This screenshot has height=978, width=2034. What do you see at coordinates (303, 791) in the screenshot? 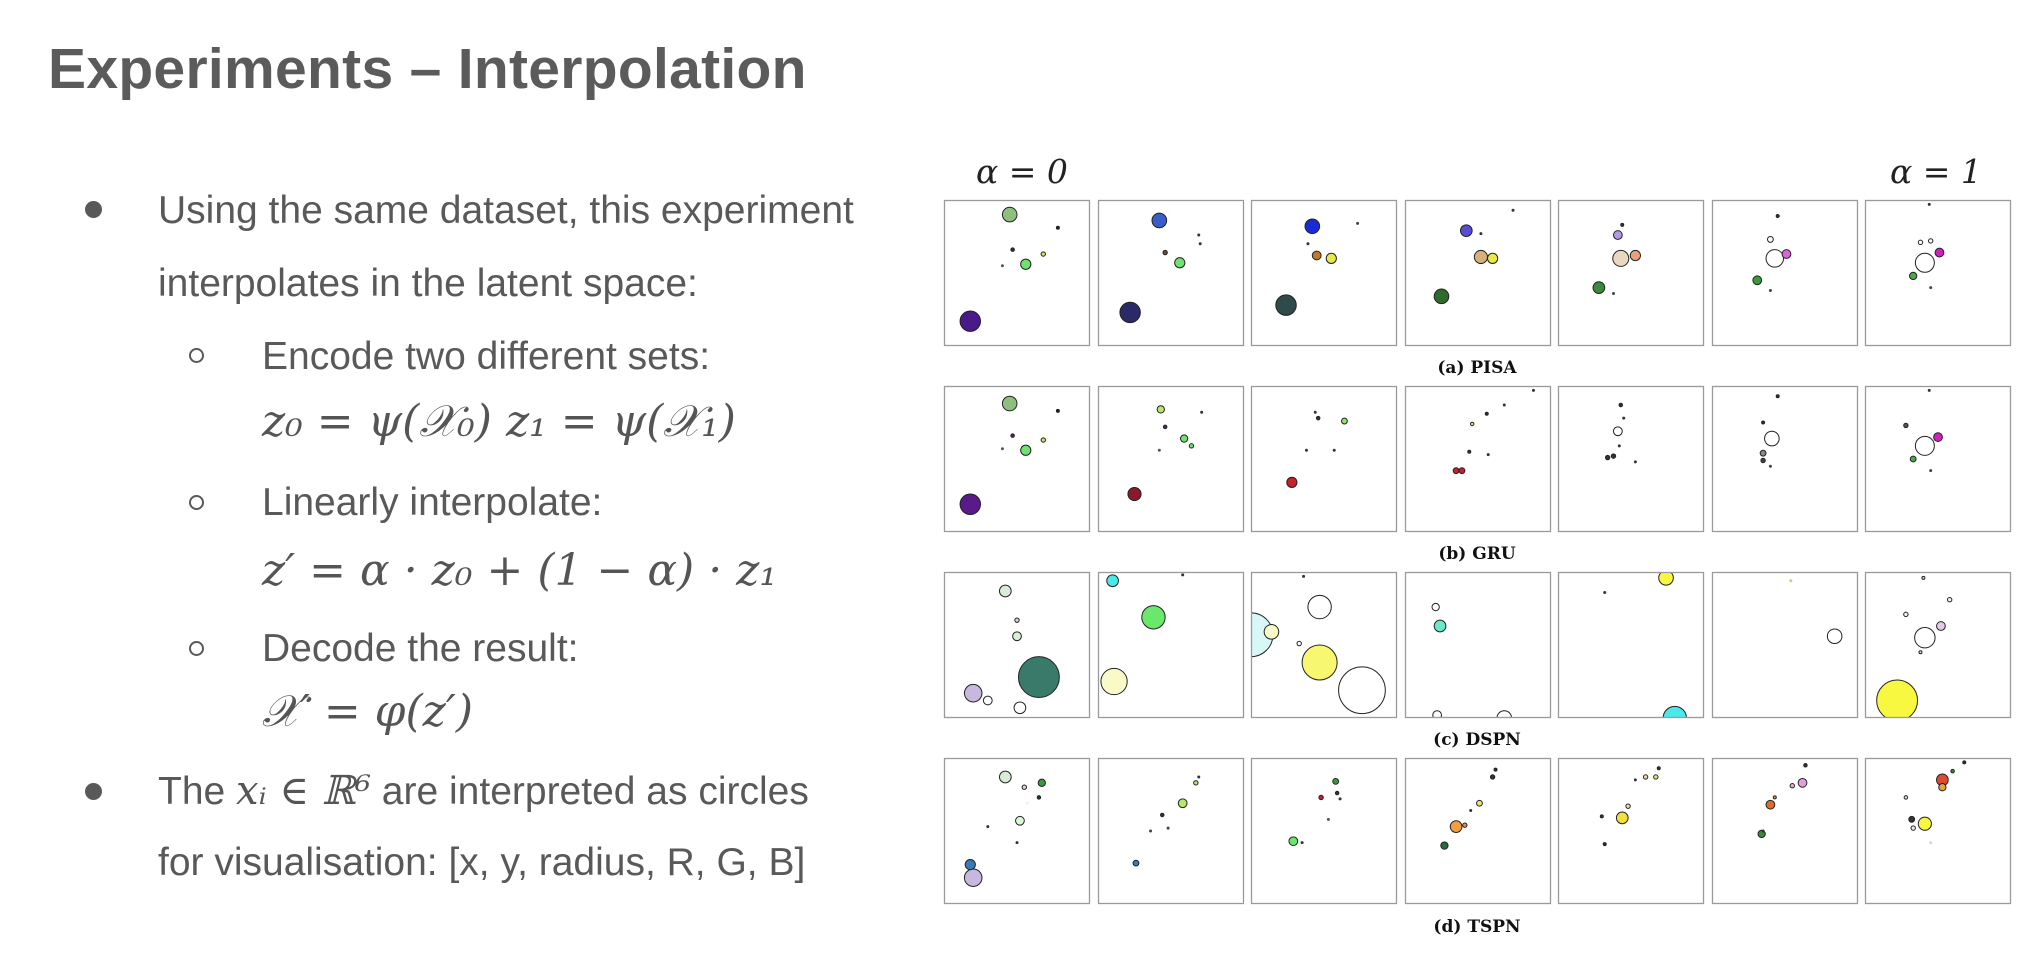
I see `element-space-math: xᵢ ∈ ℝ⁶` at bounding box center [303, 791].